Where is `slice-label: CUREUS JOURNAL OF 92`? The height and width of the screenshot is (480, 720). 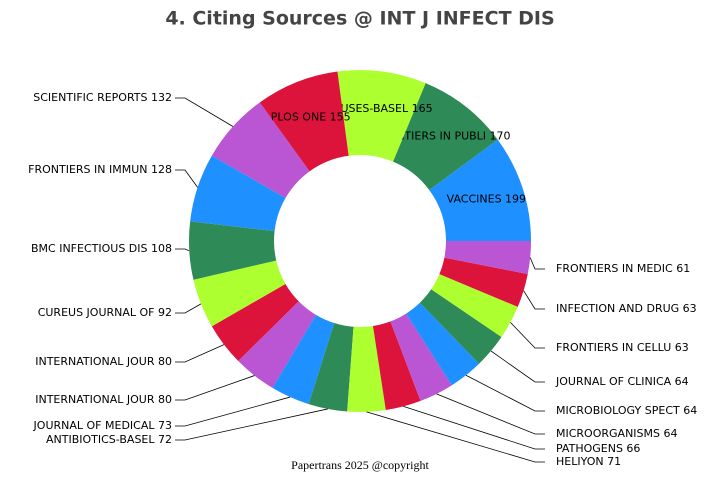
slice-label: CUREUS JOURNAL OF 92 is located at coordinates (105, 312).